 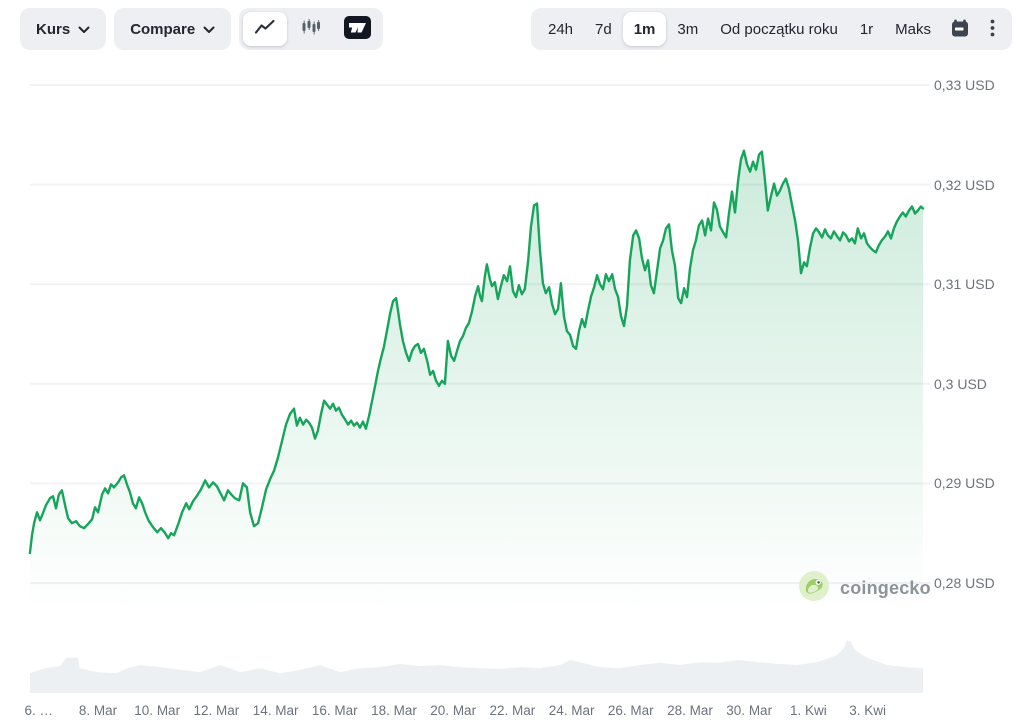 I want to click on range-7d-button: 7d, so click(x=603, y=29).